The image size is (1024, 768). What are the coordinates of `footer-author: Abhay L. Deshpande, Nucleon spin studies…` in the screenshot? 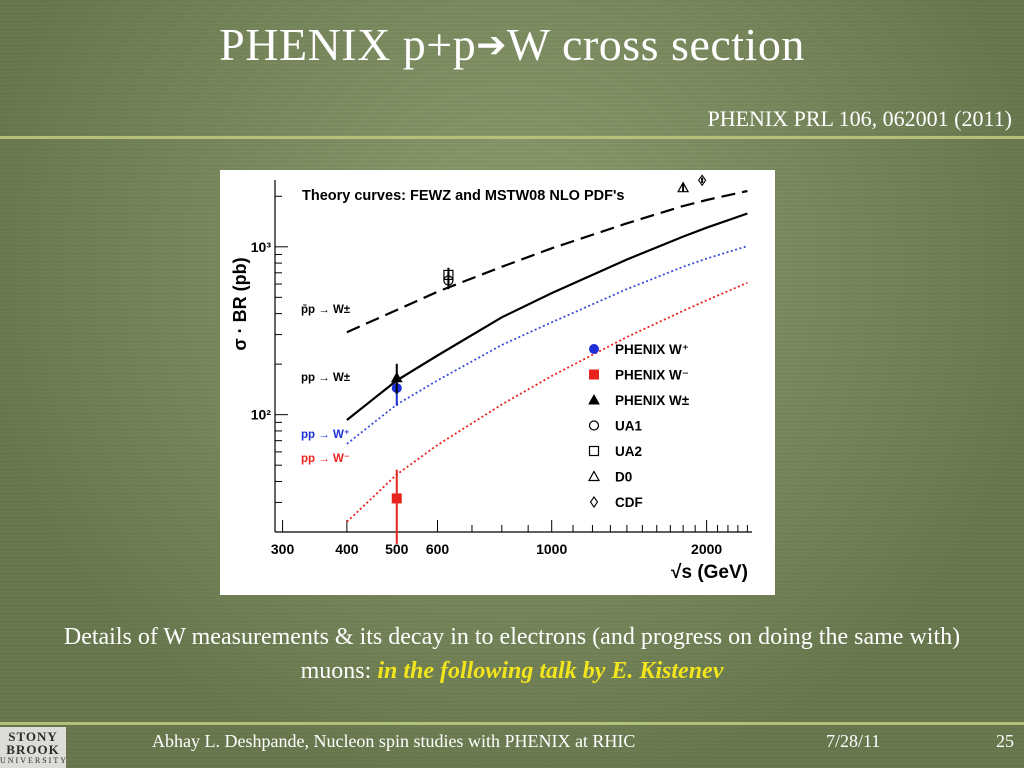 It's located at (394, 741).